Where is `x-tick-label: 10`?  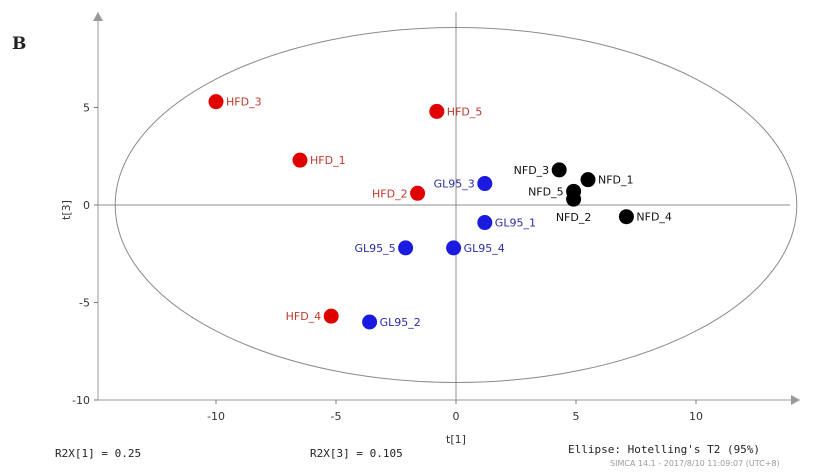 x-tick-label: 10 is located at coordinates (696, 416).